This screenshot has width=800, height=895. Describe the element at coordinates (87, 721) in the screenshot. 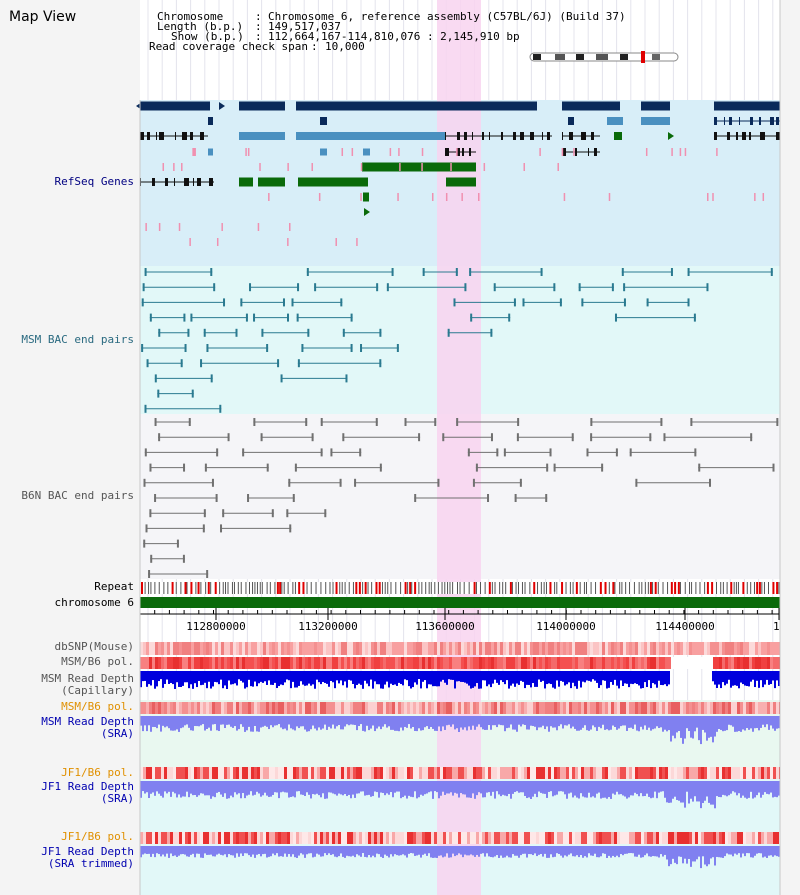

I see `msm-depth-sra-label-1: MSM Read Depth` at that location.